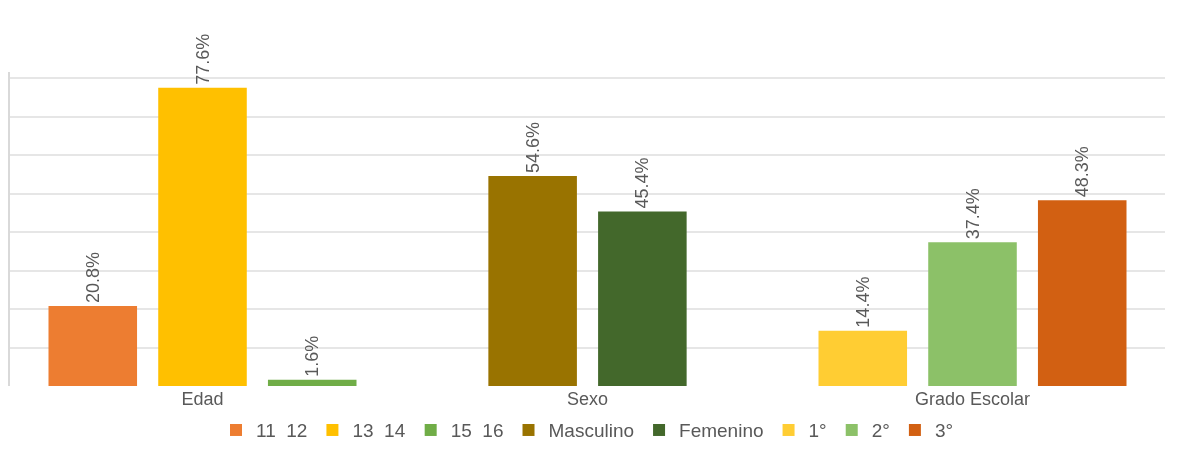  Describe the element at coordinates (817, 431) in the screenshot. I see `legend-label: 1°` at that location.